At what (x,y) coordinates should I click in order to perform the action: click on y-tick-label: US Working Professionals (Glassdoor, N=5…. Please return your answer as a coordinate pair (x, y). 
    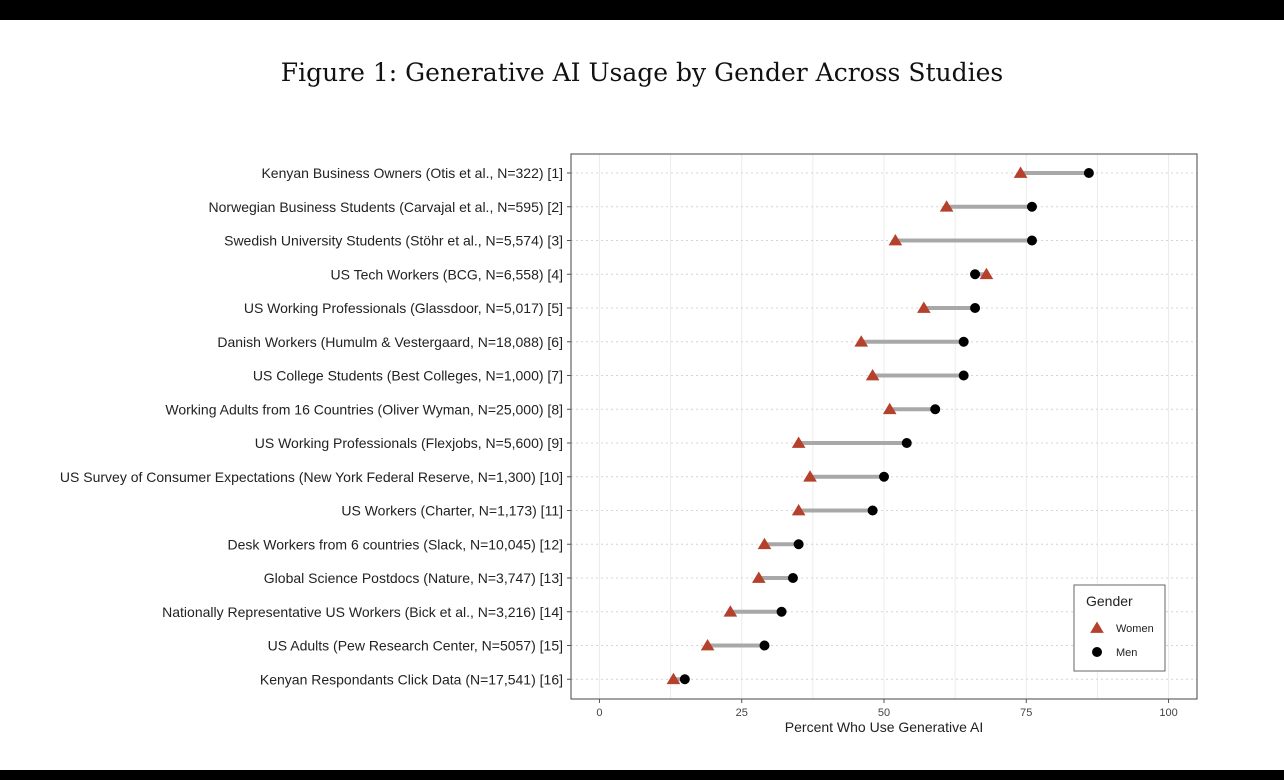
    Looking at the image, I should click on (403, 308).